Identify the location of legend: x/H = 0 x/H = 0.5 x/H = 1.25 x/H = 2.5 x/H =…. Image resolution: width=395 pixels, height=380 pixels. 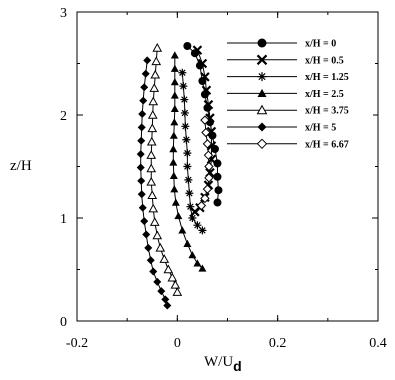
(299, 93).